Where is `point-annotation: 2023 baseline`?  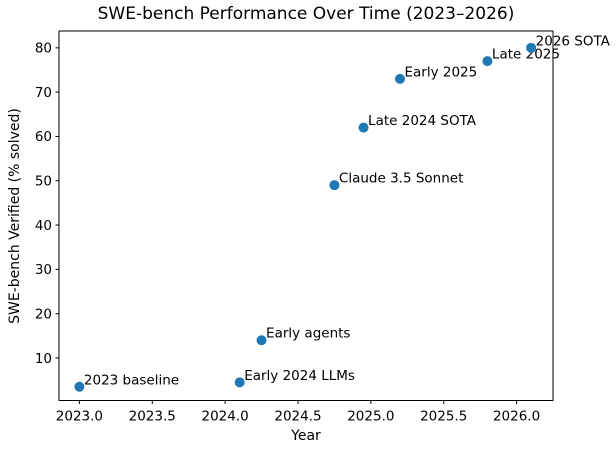
point-annotation: 2023 baseline is located at coordinates (131, 380).